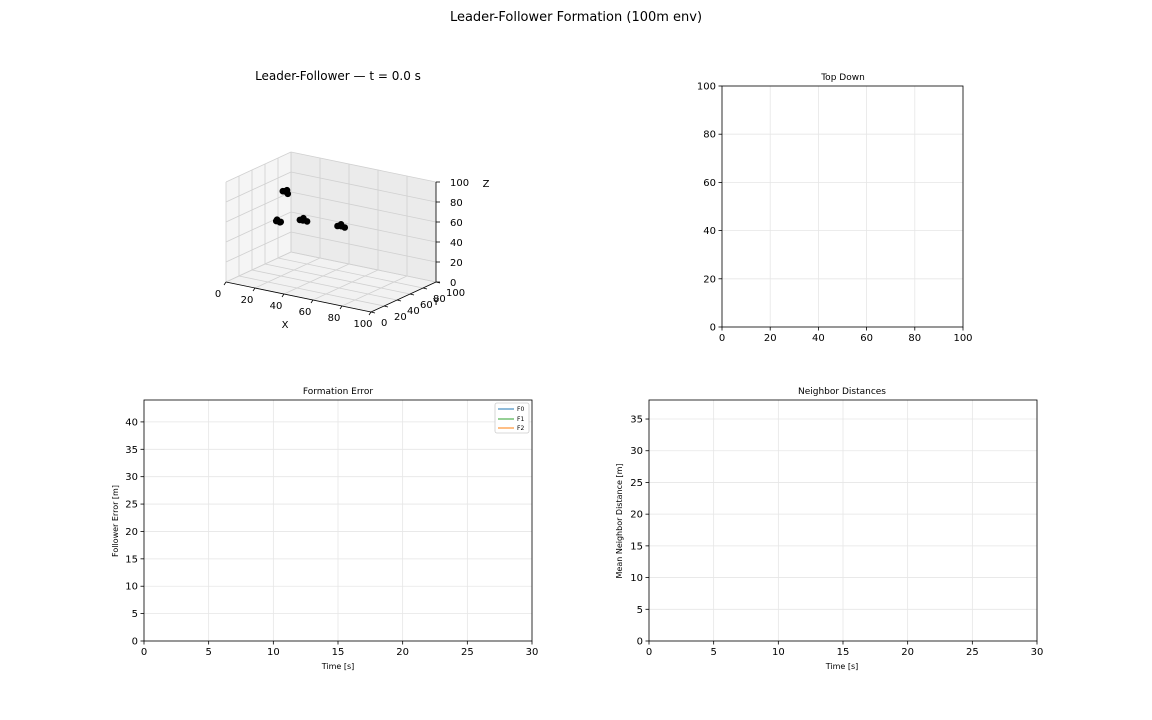 This screenshot has width=1152, height=720. Describe the element at coordinates (709, 135) in the screenshot. I see `y-tick-label: 80` at that location.